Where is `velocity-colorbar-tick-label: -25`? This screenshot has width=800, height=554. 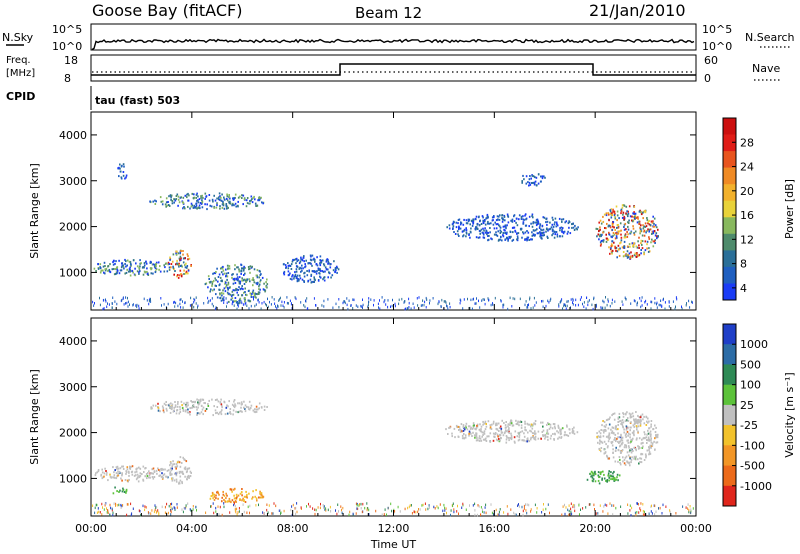 velocity-colorbar-tick-label: -25 is located at coordinates (749, 425).